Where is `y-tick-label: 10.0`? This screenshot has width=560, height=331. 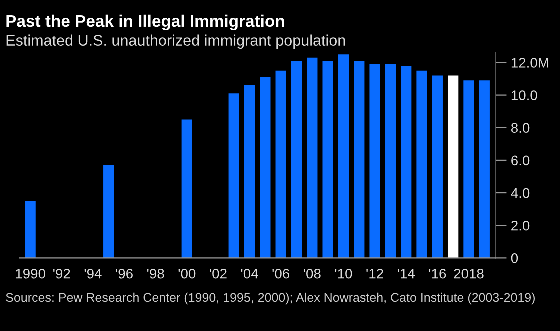 y-tick-label: 10.0 is located at coordinates (525, 95).